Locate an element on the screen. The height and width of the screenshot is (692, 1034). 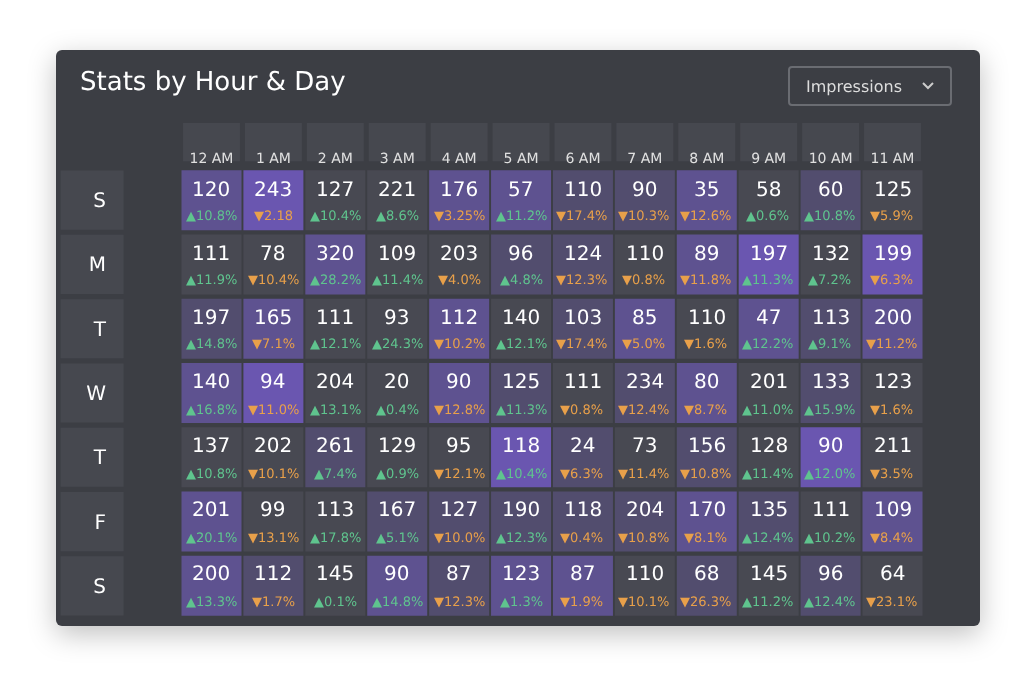
data-label: 94 is located at coordinates (273, 383).